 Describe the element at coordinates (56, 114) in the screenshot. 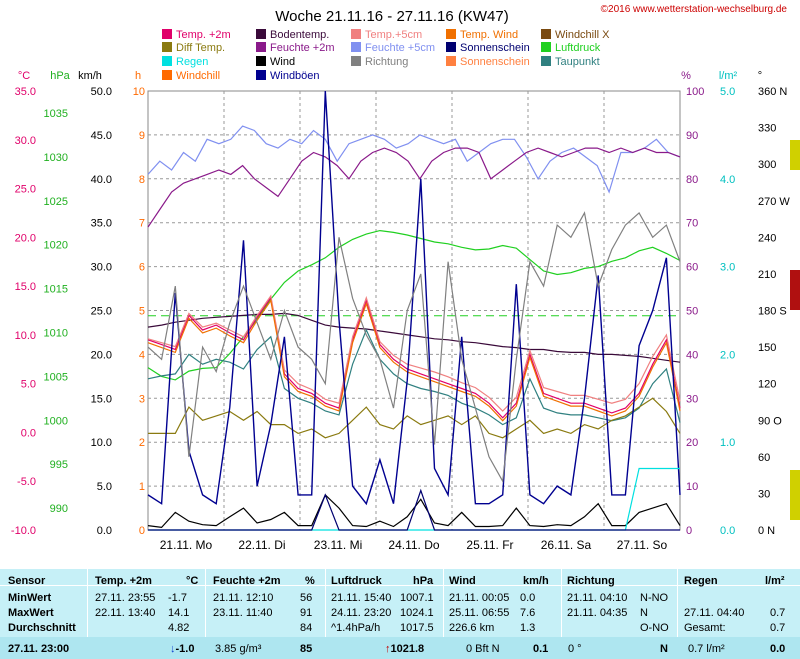

I see `axis-tick-pressure-0: 1035` at that location.